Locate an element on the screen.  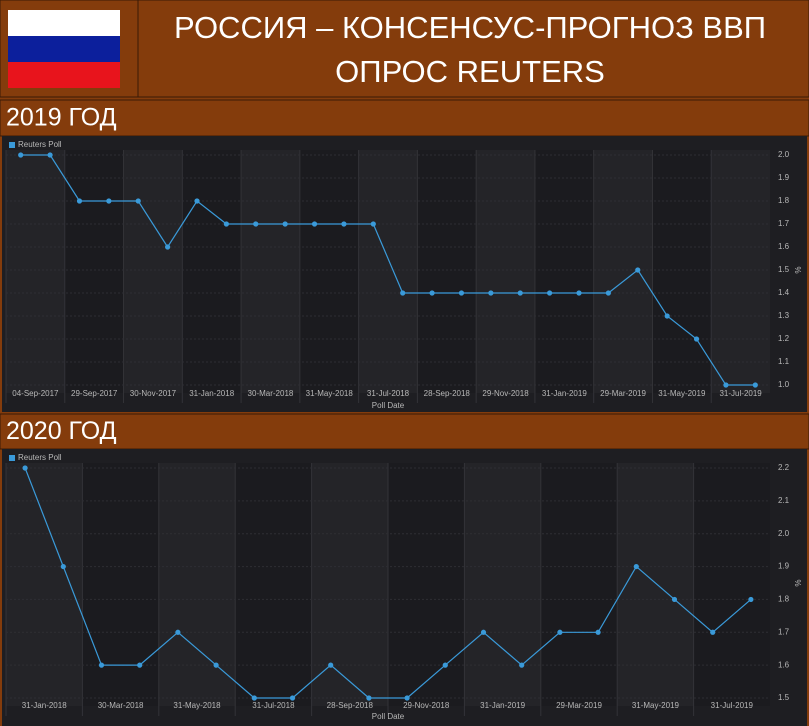
title-line: ОПРОС REUTERS is located at coordinates (470, 71).